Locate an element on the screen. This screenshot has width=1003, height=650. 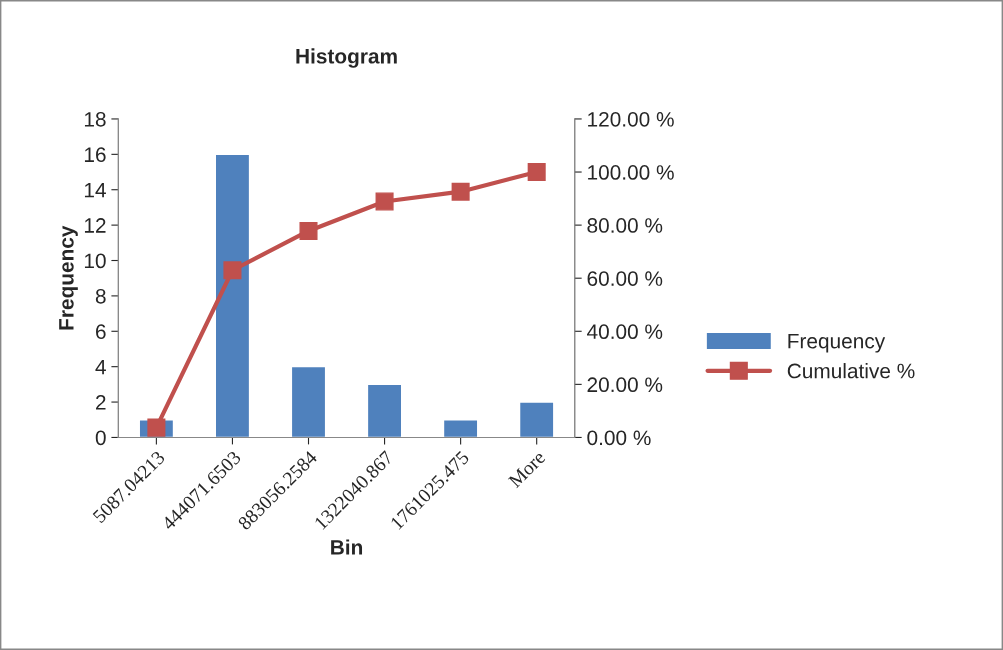
y-tick-label: 16 is located at coordinates (95, 155).